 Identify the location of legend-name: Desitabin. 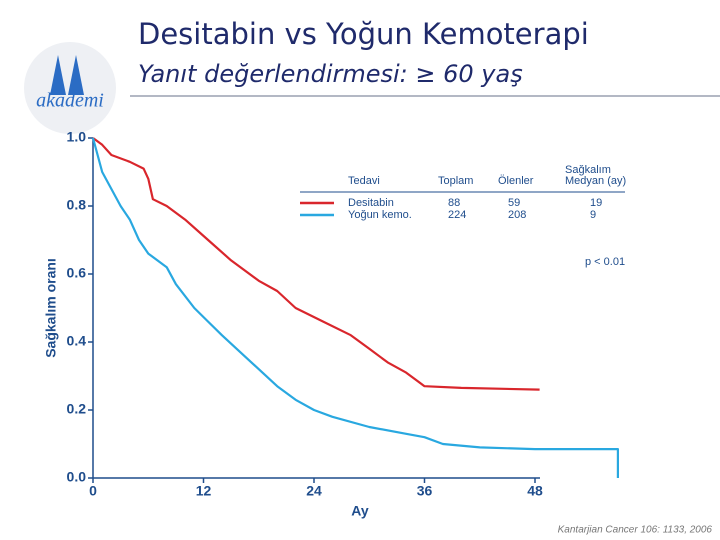
(371, 203).